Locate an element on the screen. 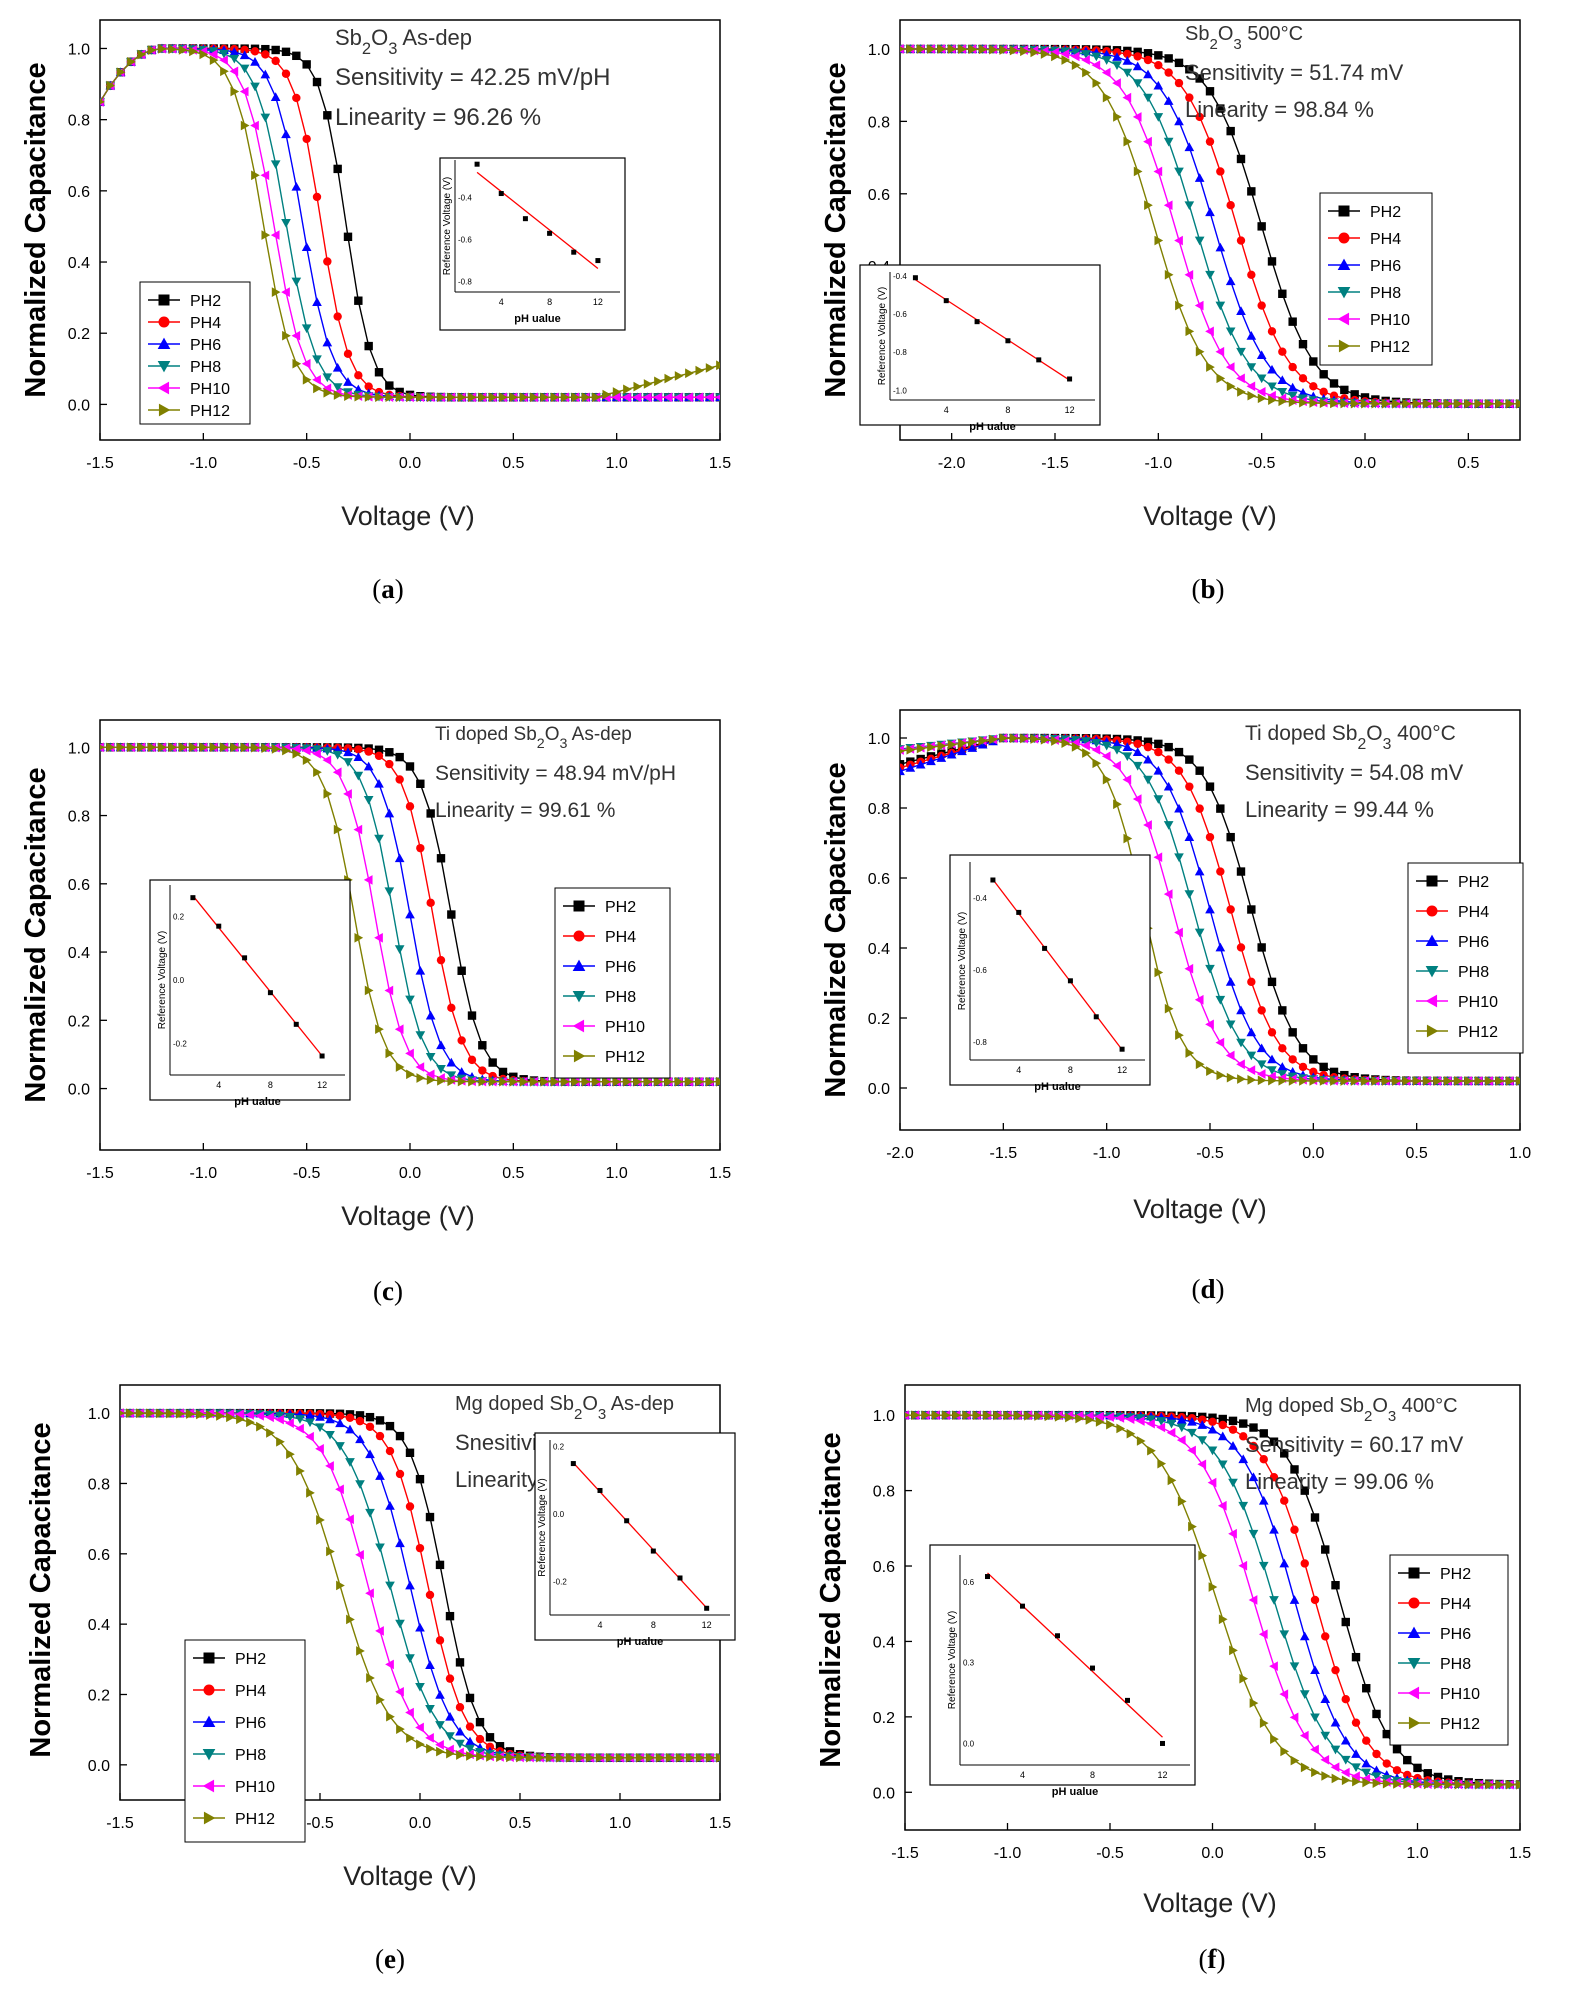 The height and width of the screenshot is (2003, 1569). y-tick-label: 0.8 is located at coordinates (879, 809).